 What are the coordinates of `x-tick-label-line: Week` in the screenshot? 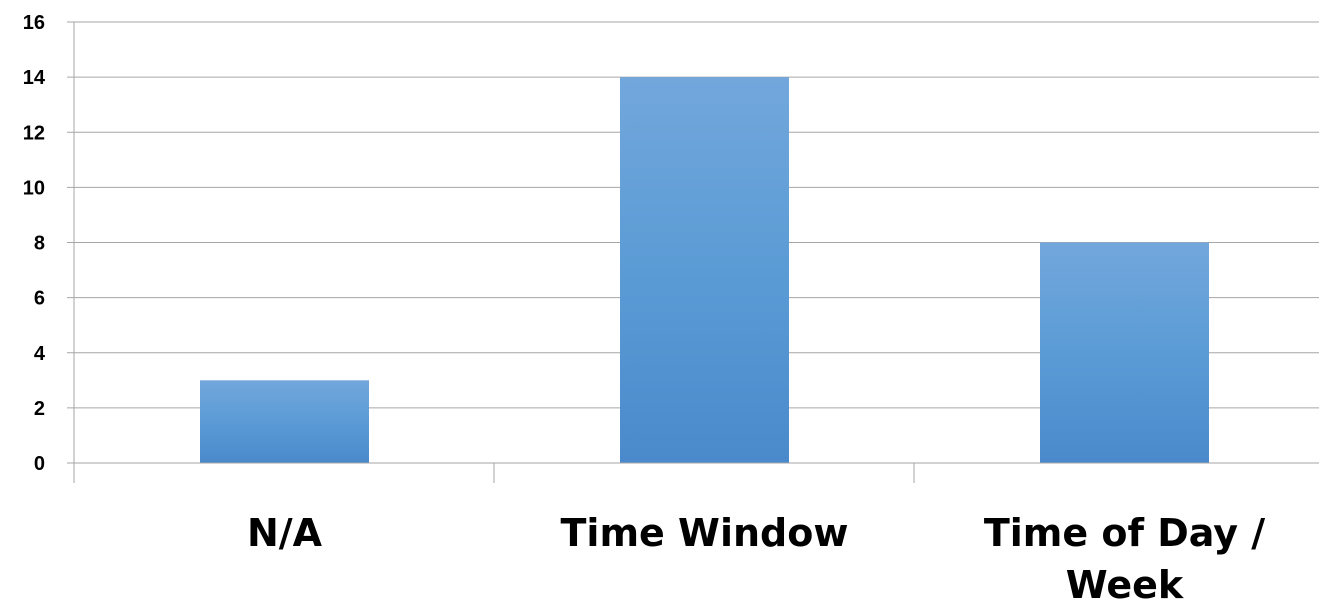 It's located at (1125, 585).